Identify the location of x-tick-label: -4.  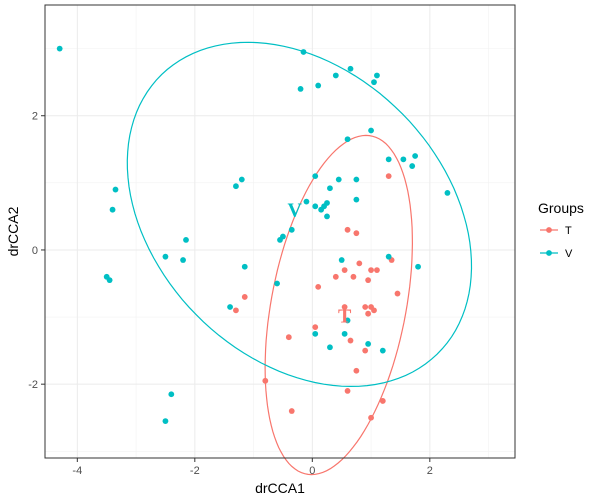
(77, 471).